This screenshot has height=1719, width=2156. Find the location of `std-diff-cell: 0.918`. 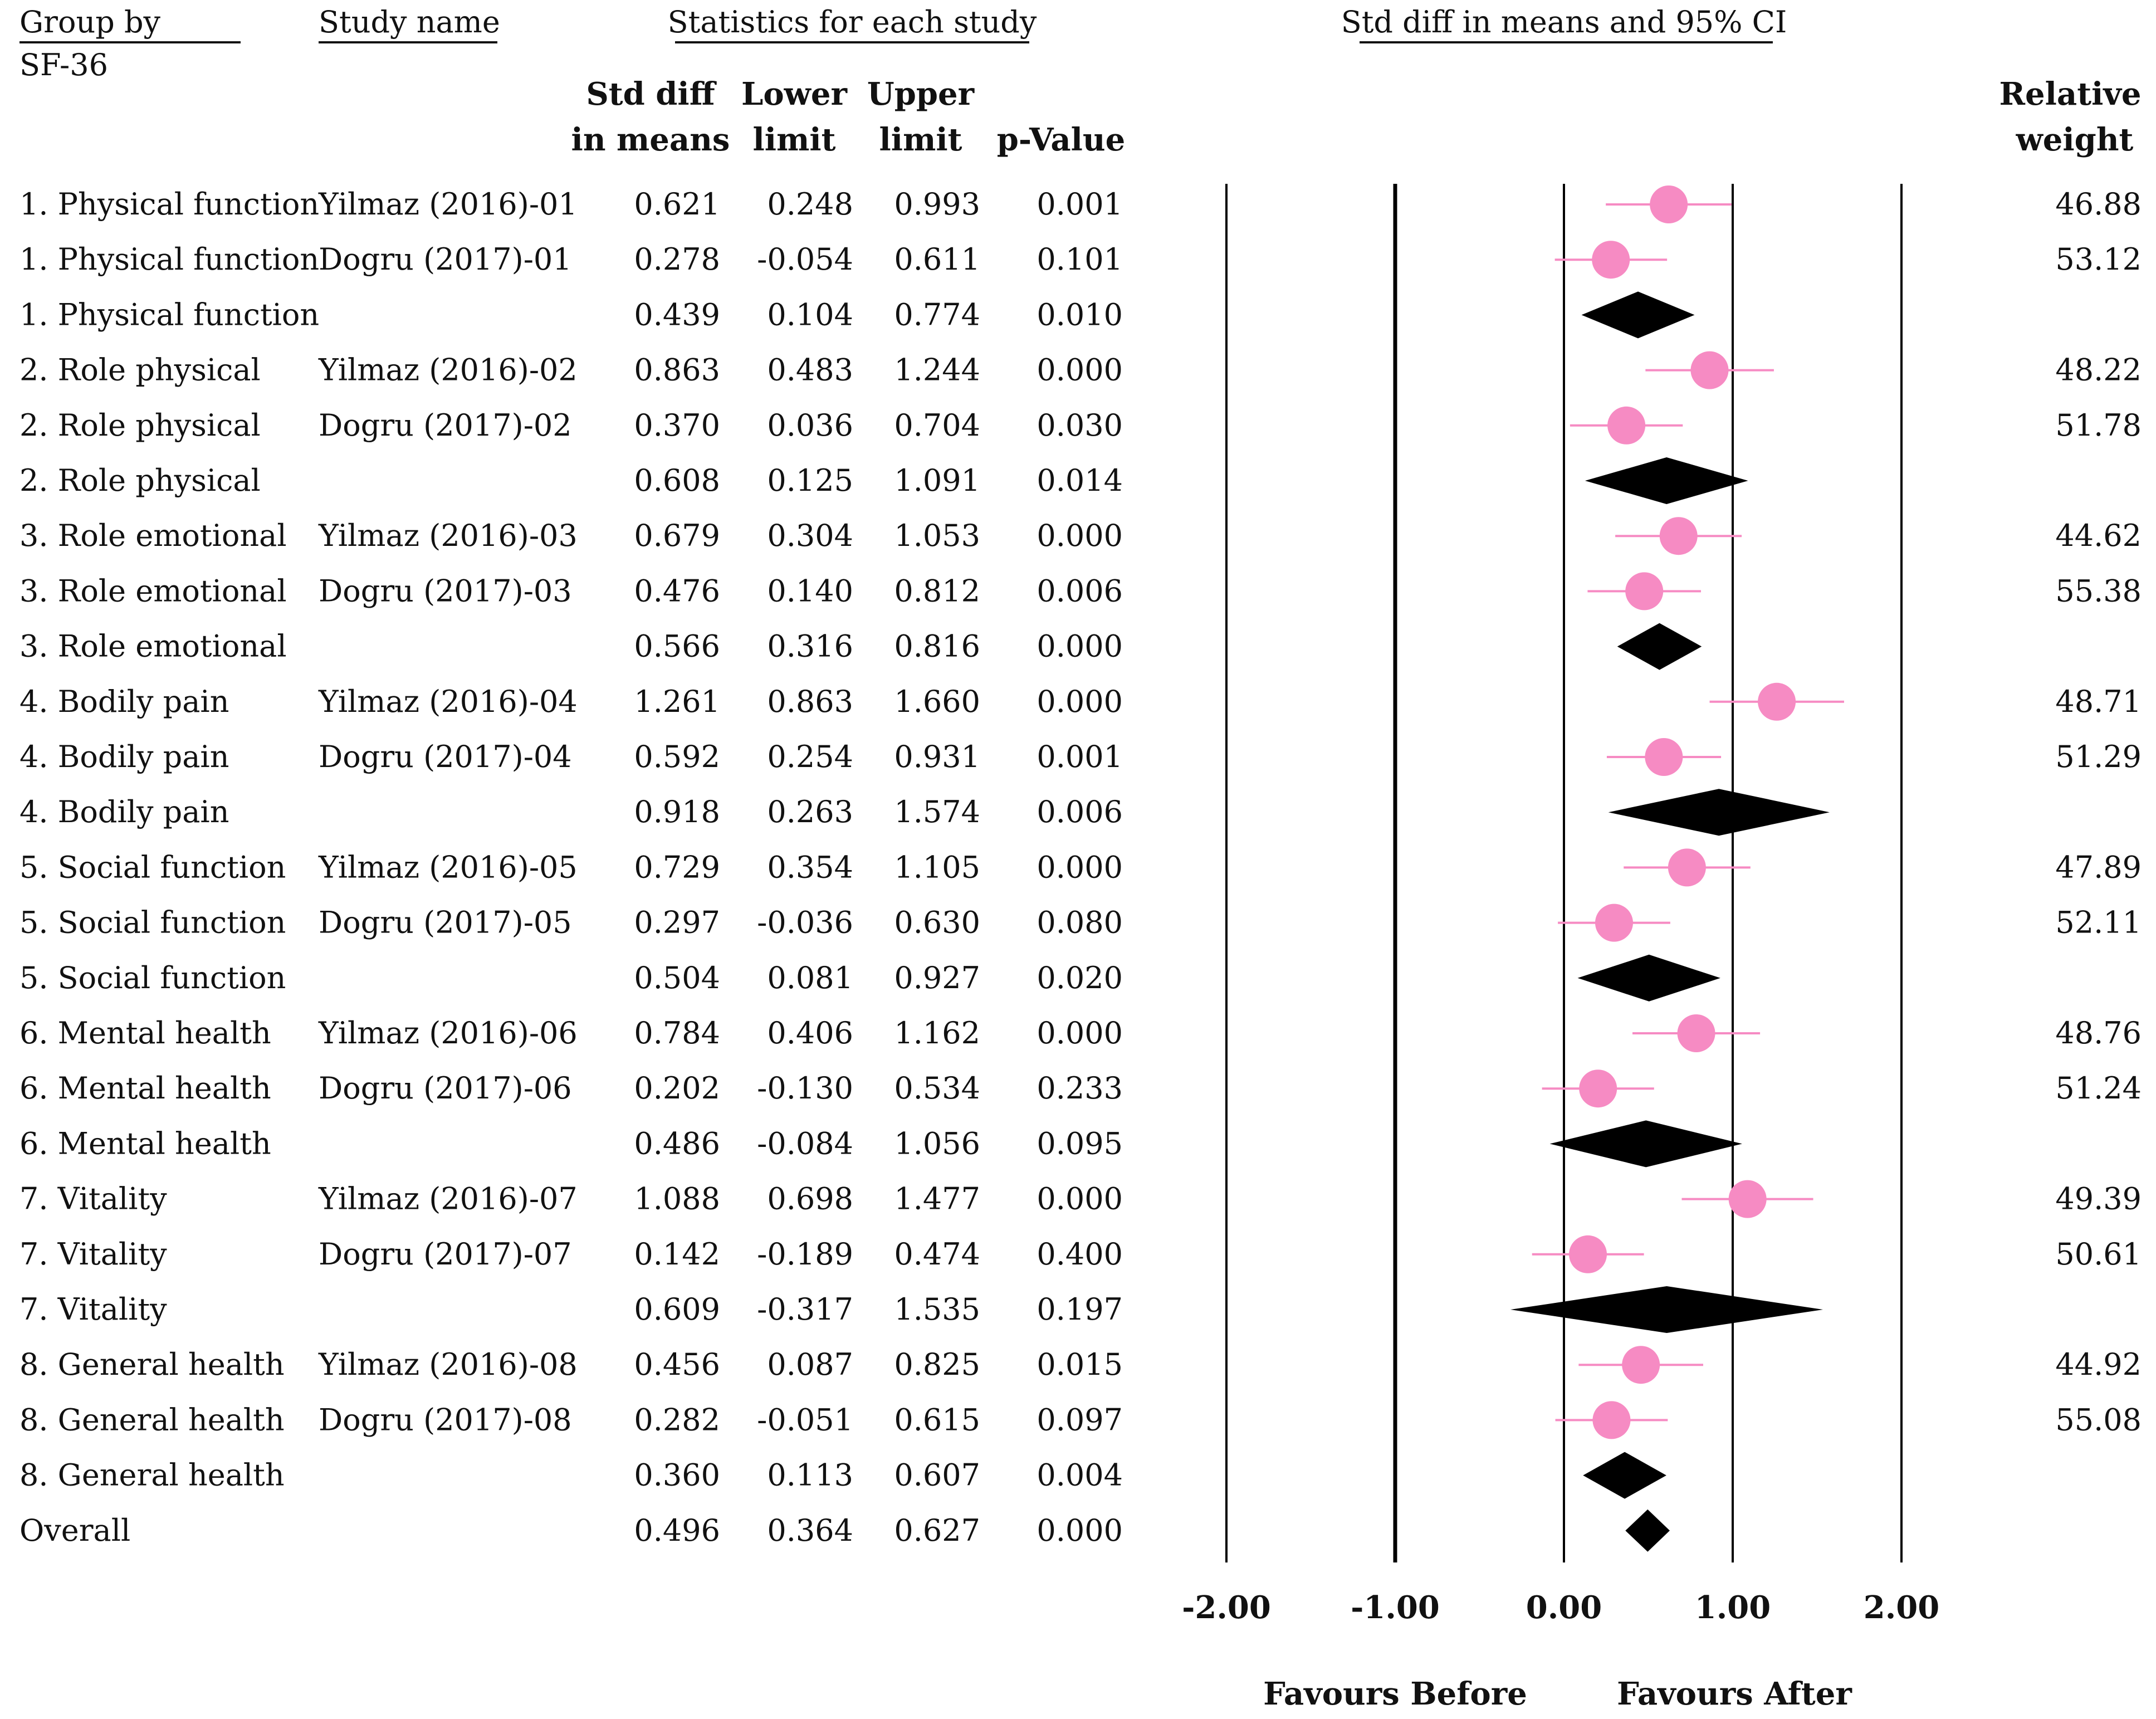

std-diff-cell: 0.918 is located at coordinates (677, 811).